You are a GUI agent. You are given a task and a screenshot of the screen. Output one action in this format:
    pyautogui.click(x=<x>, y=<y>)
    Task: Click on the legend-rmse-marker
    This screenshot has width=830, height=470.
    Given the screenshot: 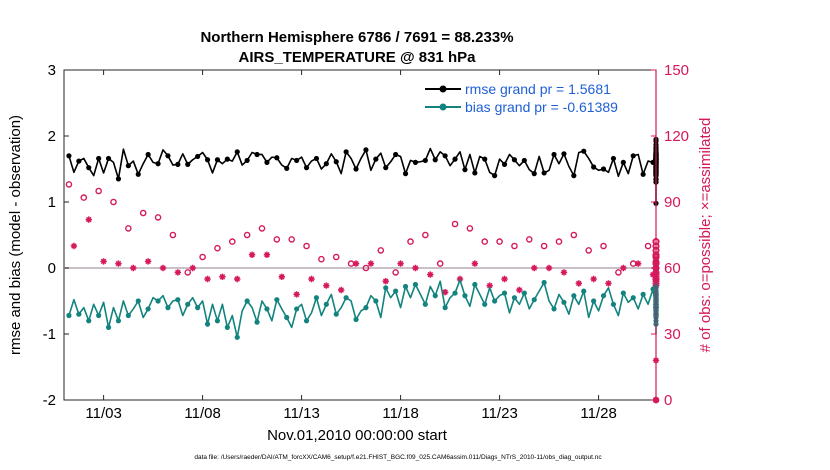 What is the action you would take?
    pyautogui.click(x=443, y=89)
    